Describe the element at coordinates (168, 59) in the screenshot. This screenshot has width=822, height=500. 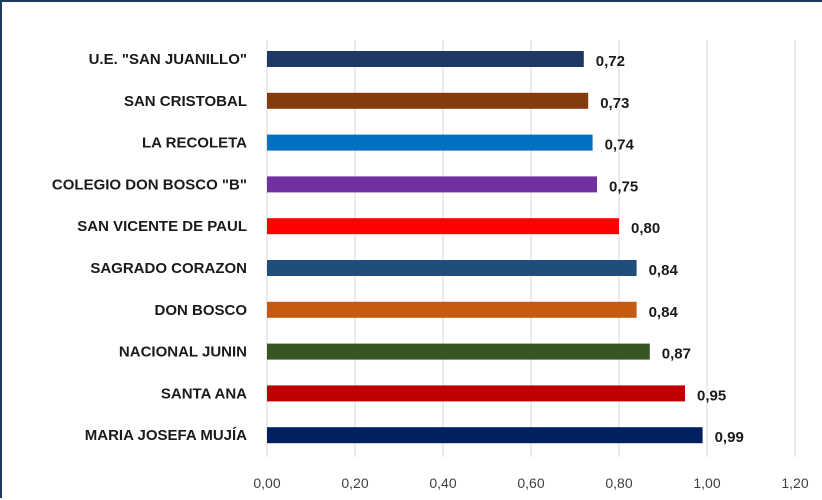
I see `category-label: U.E. "SAN JUANILLO"` at that location.